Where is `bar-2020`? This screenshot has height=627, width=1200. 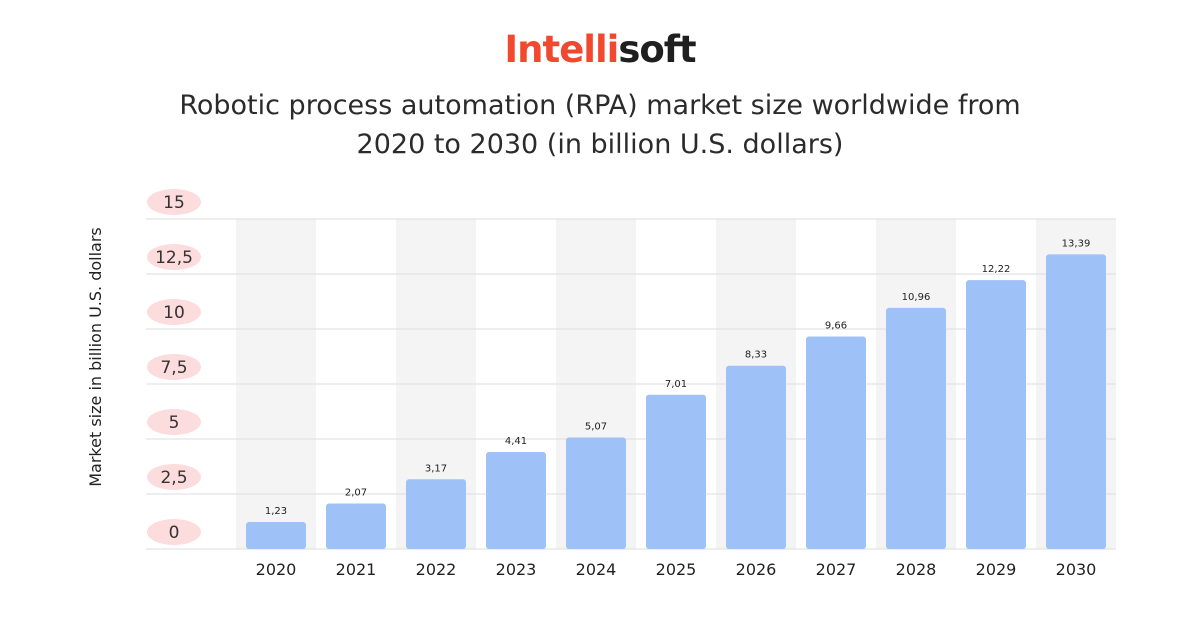 bar-2020 is located at coordinates (276, 535).